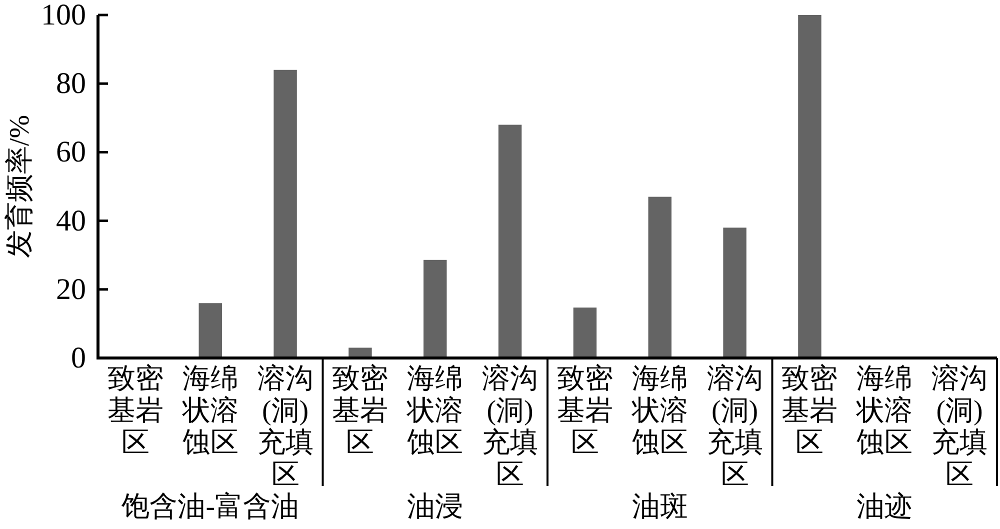 The image size is (1000, 529). Describe the element at coordinates (884, 507) in the screenshot. I see `text: 油迹` at that location.